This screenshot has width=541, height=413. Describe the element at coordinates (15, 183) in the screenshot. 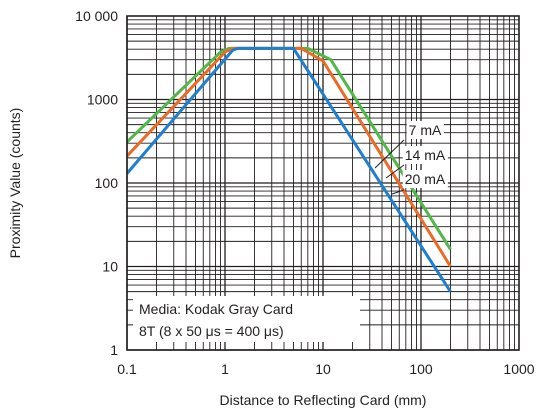

I see `y-axis-title: Proximity Value (counts)` at that location.